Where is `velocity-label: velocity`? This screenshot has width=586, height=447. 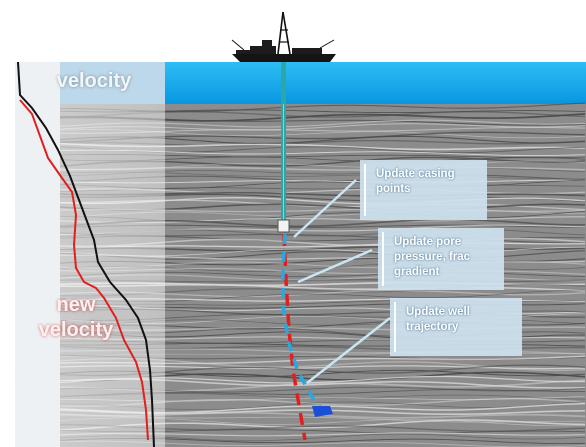 velocity-label: velocity is located at coordinates (94, 81).